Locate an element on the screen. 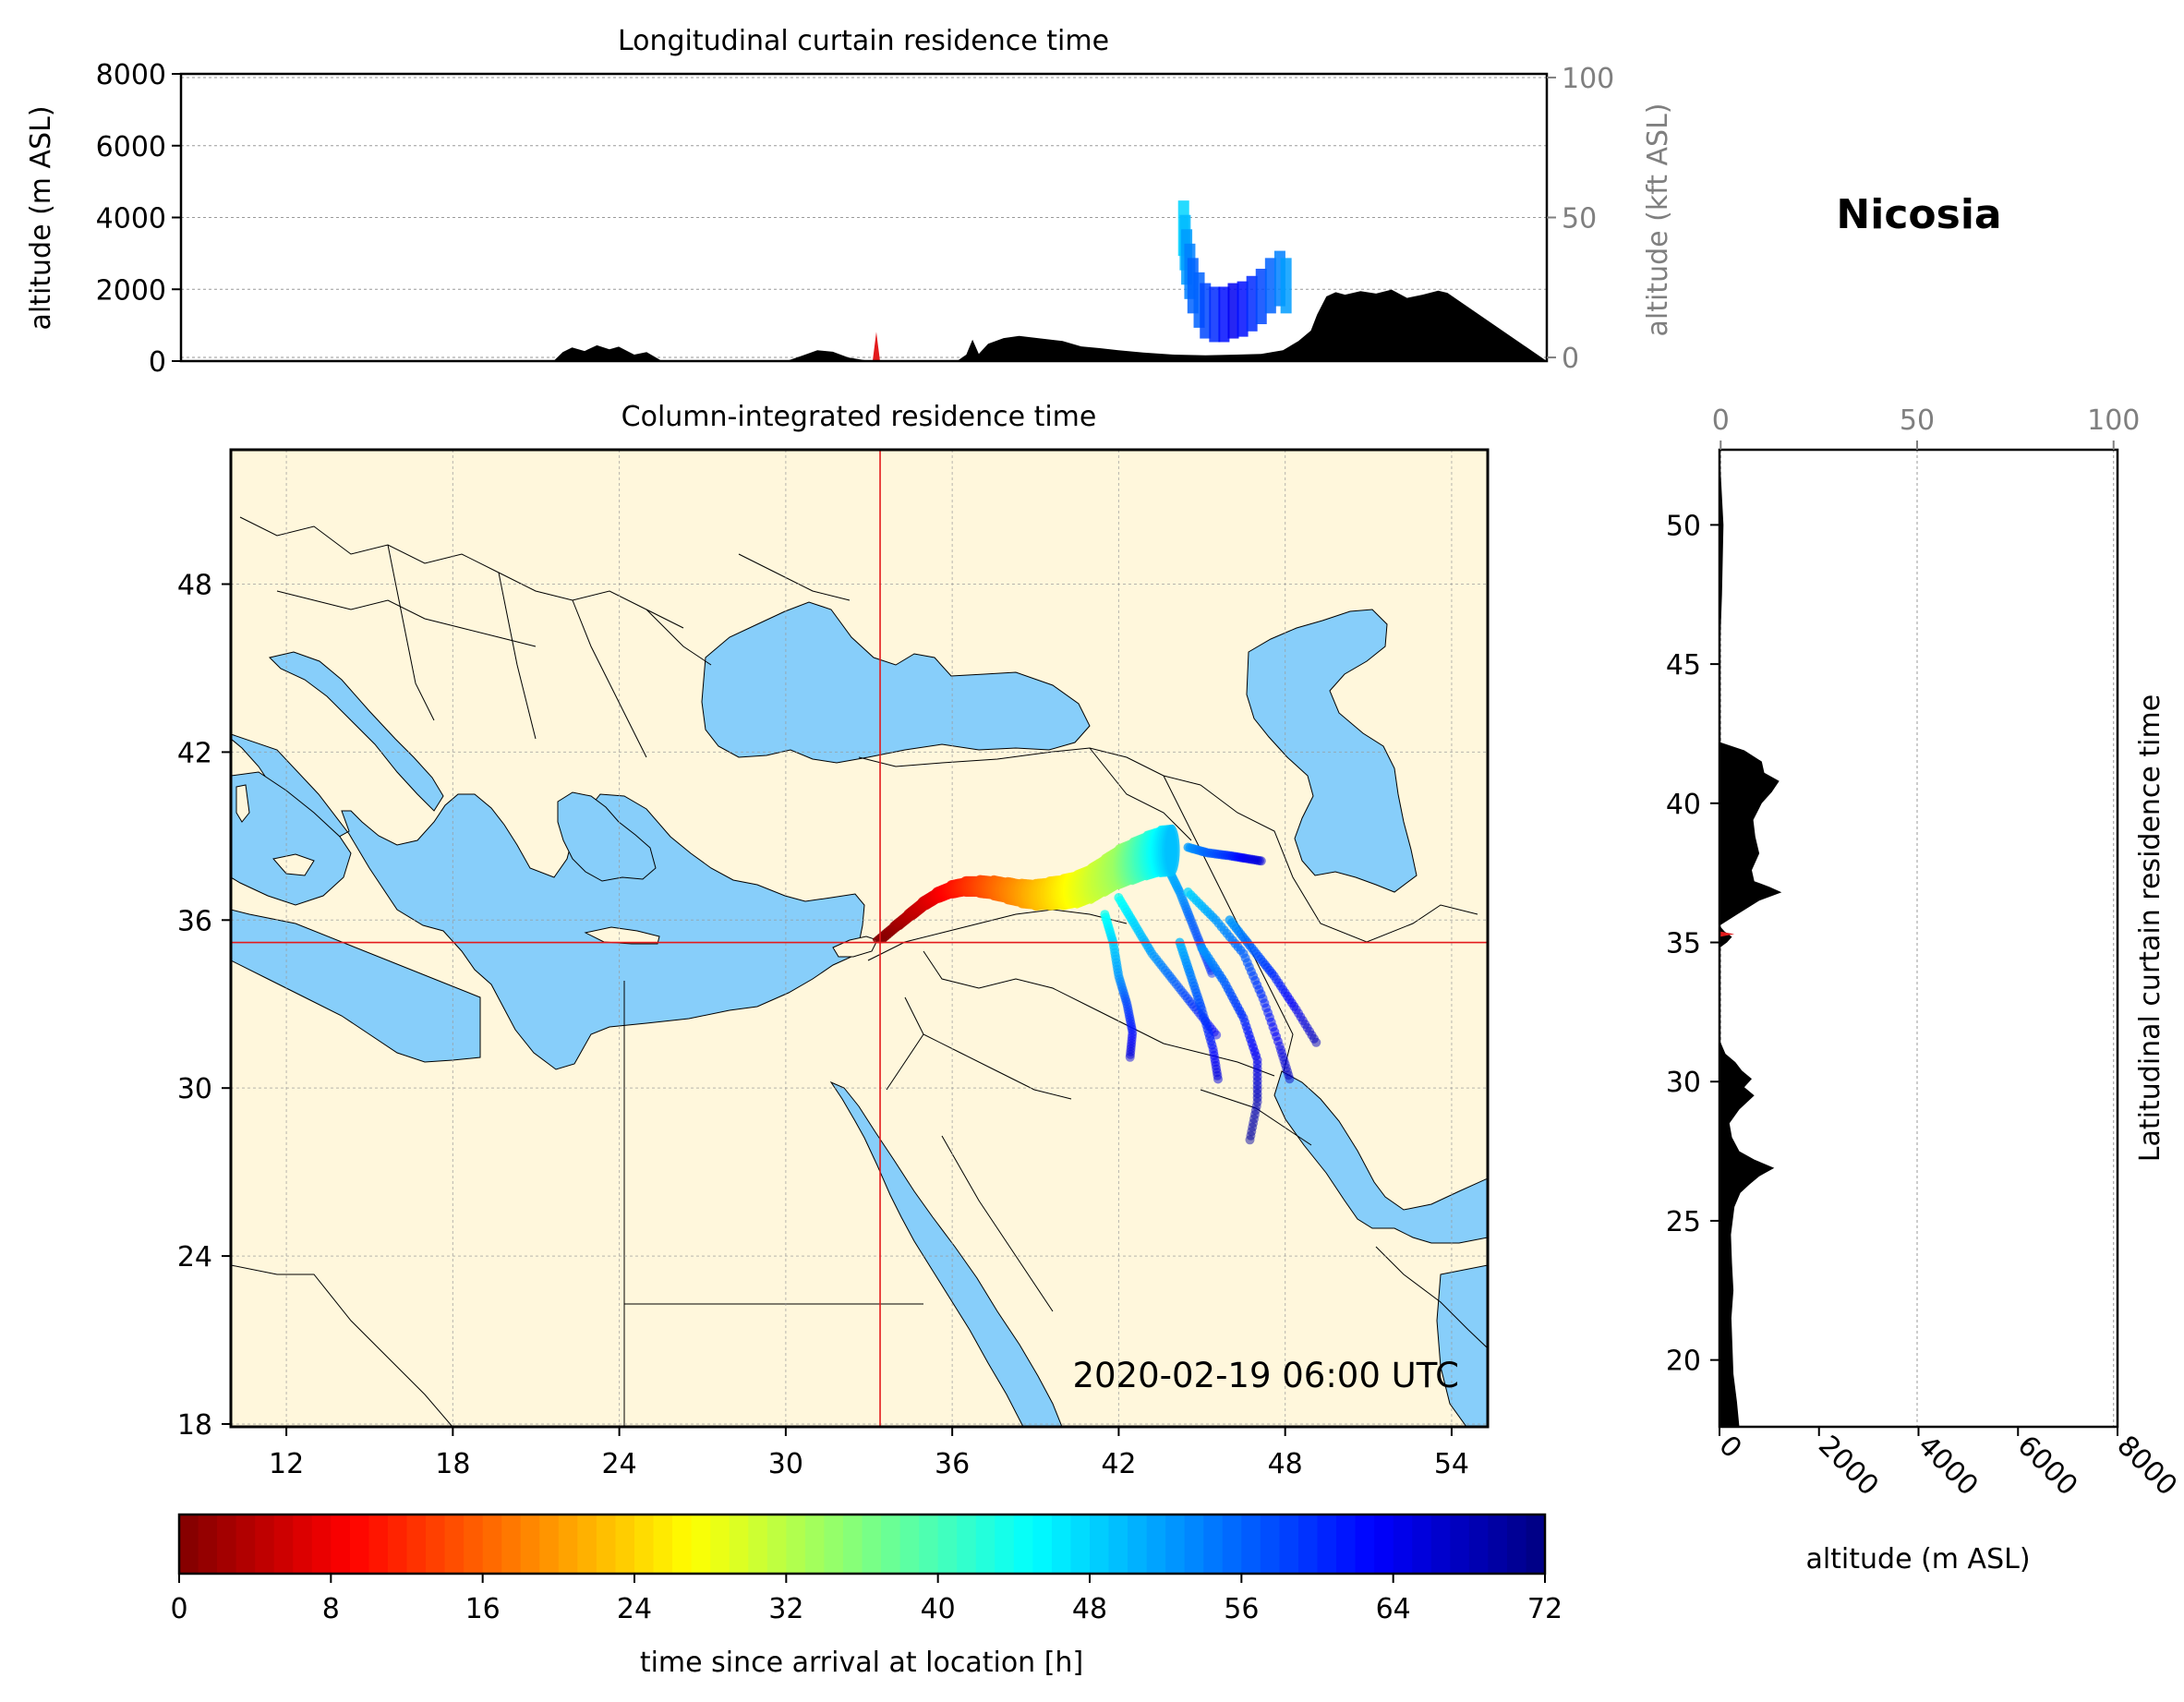 Image resolution: width=2184 pixels, height=1702 pixels. top-ylabel-right: altitude (kft ASL) is located at coordinates (1658, 219).